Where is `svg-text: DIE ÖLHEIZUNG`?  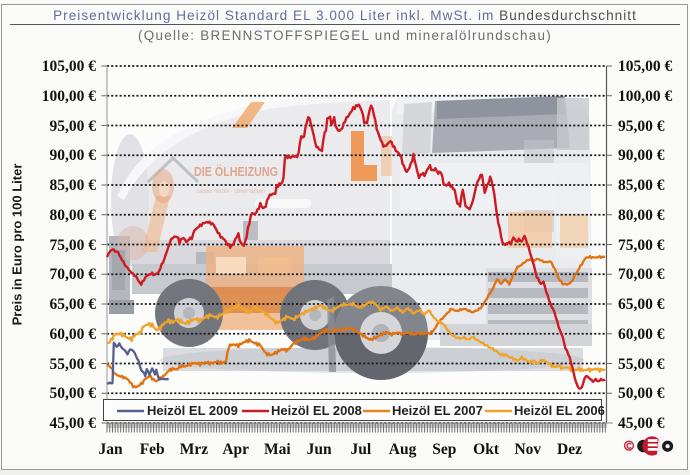
svg-text: DIE ÖLHEIZUNG is located at coordinates (236, 171).